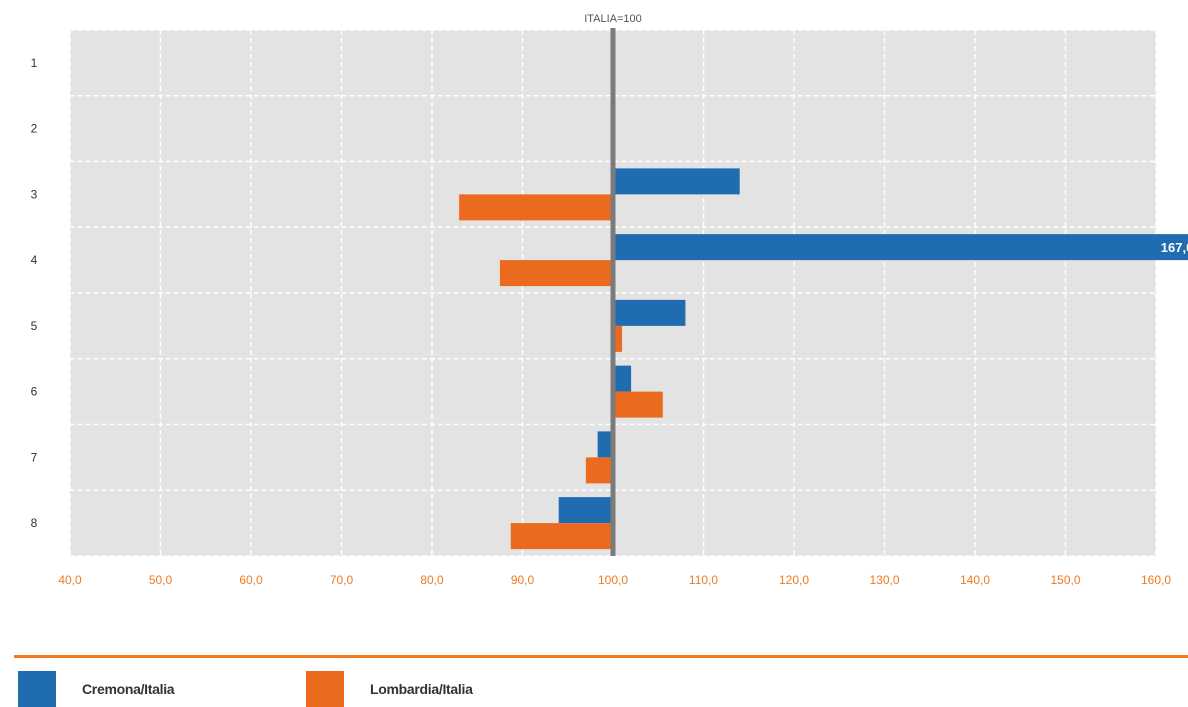 This screenshot has height=707, width=1188. Describe the element at coordinates (342, 580) in the screenshot. I see `x-tick-label: 70,0` at that location.